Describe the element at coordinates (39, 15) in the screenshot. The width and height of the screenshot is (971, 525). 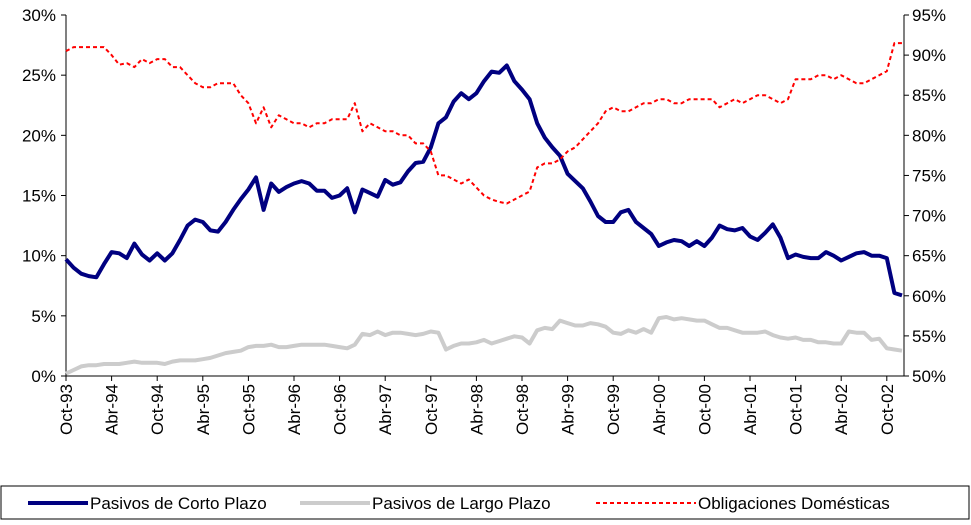
I see `y-tick-label: 30%` at that location.